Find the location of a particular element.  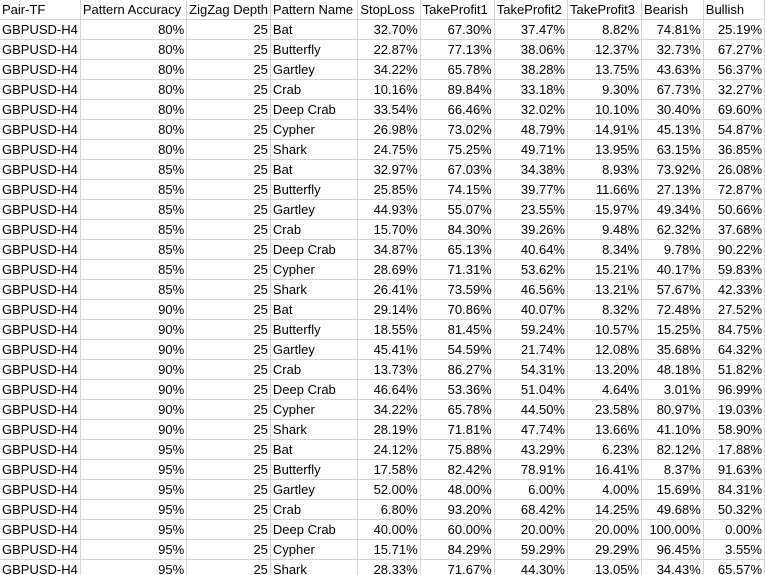

cell: 78.91% is located at coordinates (531, 469).